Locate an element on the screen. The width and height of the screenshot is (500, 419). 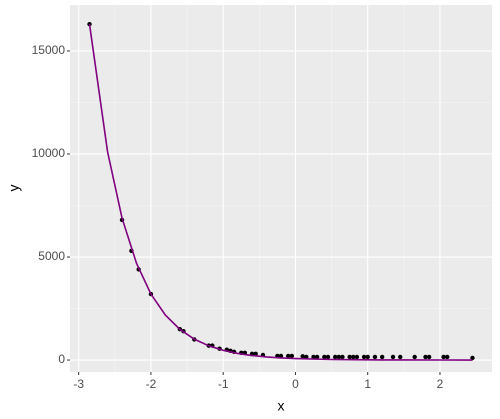
x-tick-label: 0 is located at coordinates (295, 384).